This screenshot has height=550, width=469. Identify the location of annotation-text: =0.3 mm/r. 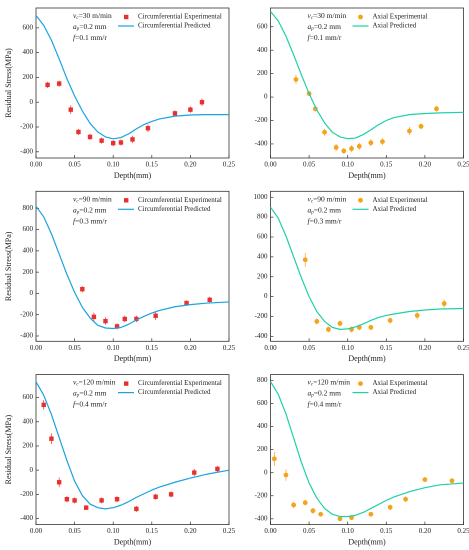
(326, 220).